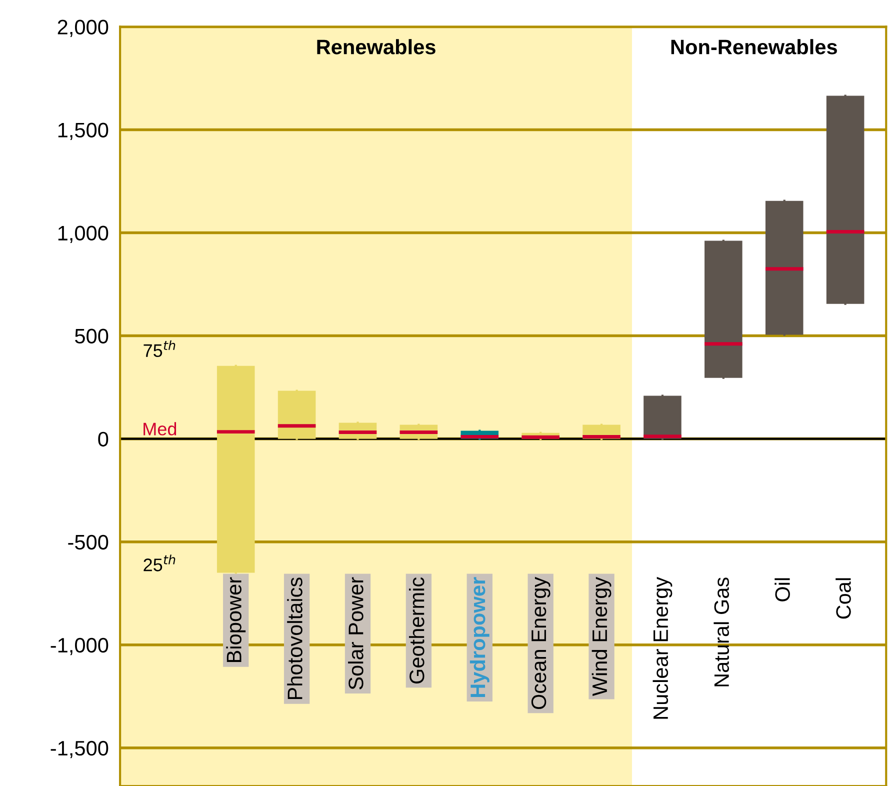 The height and width of the screenshot is (786, 896). I want to click on x-tick-label: Biopower, so click(236, 619).